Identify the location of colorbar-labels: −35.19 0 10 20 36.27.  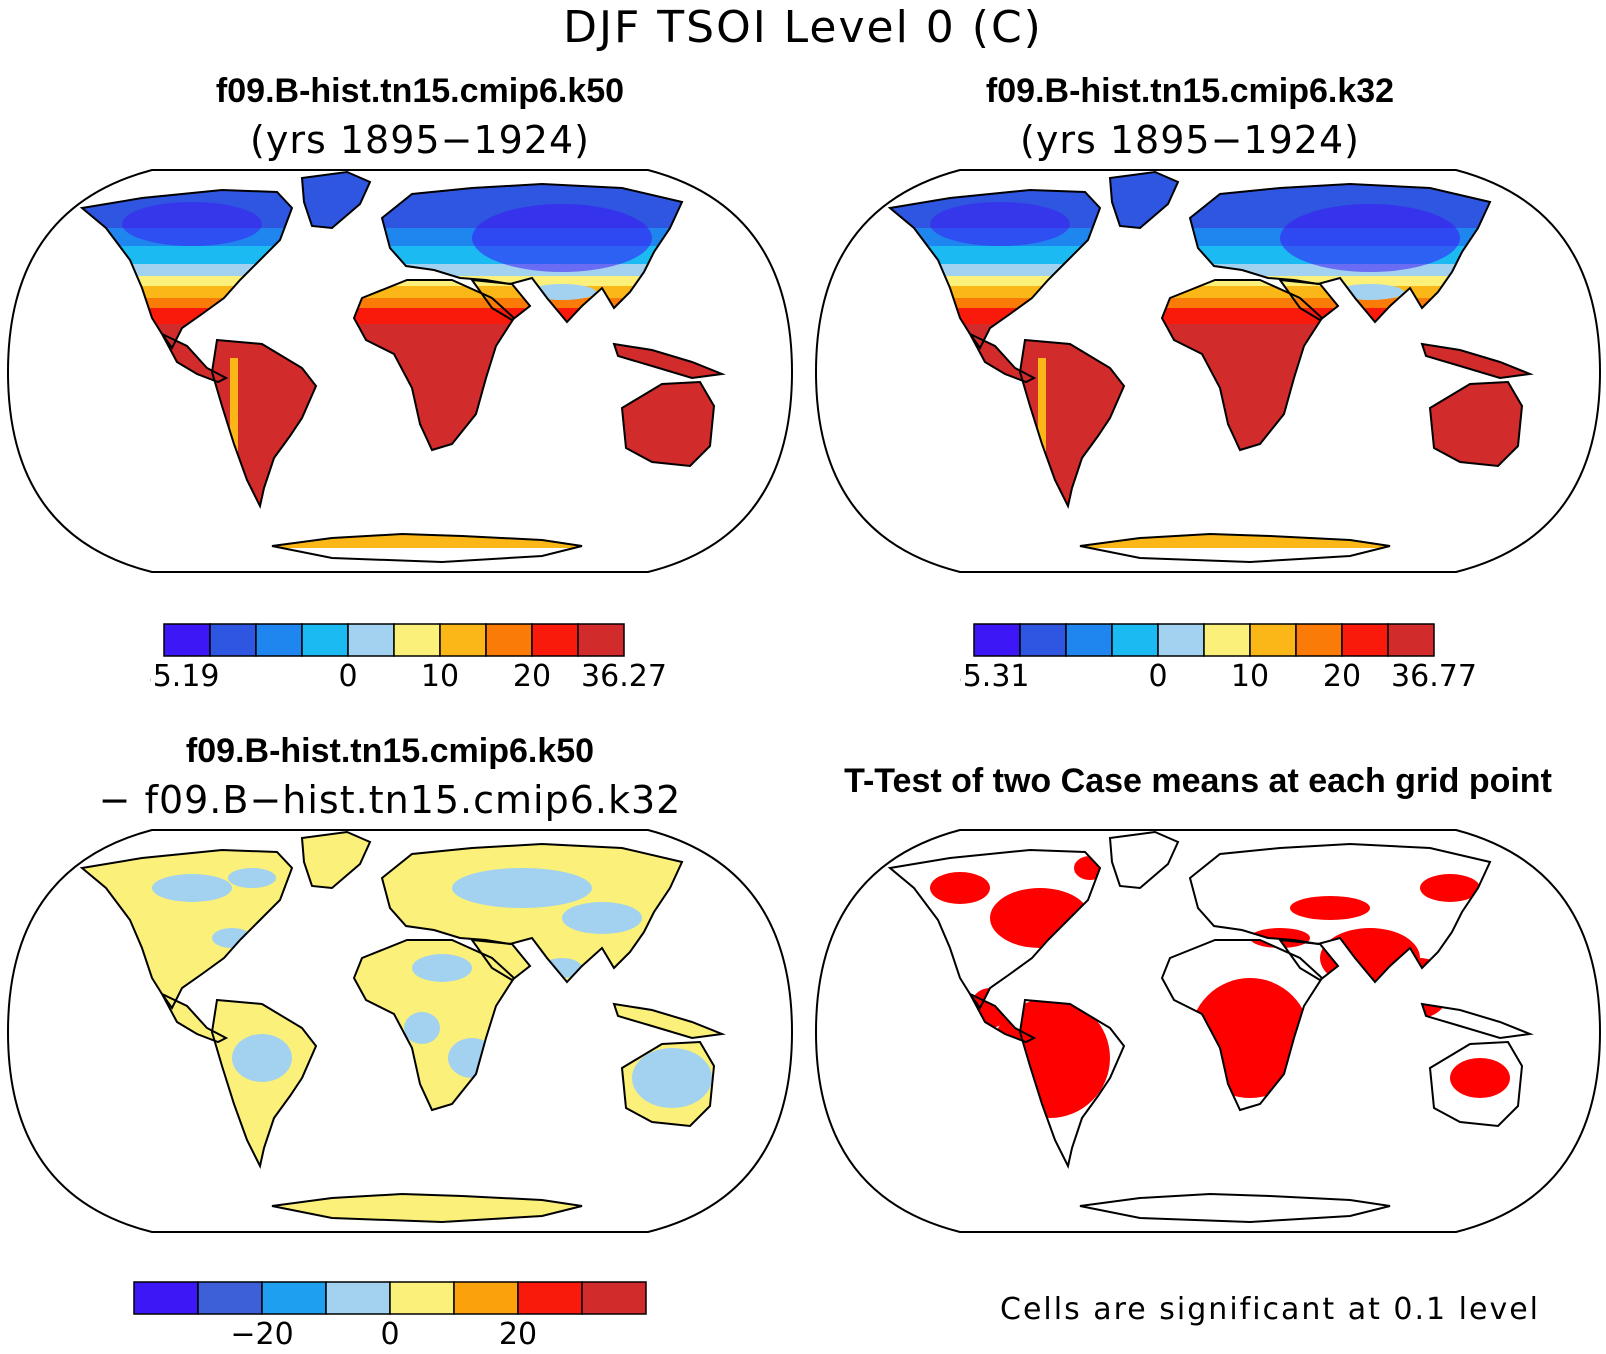
(408, 676).